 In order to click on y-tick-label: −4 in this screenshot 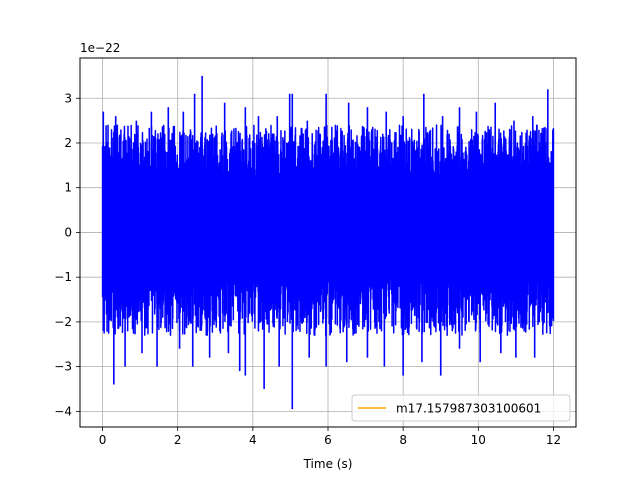, I will do `click(63, 411)`.